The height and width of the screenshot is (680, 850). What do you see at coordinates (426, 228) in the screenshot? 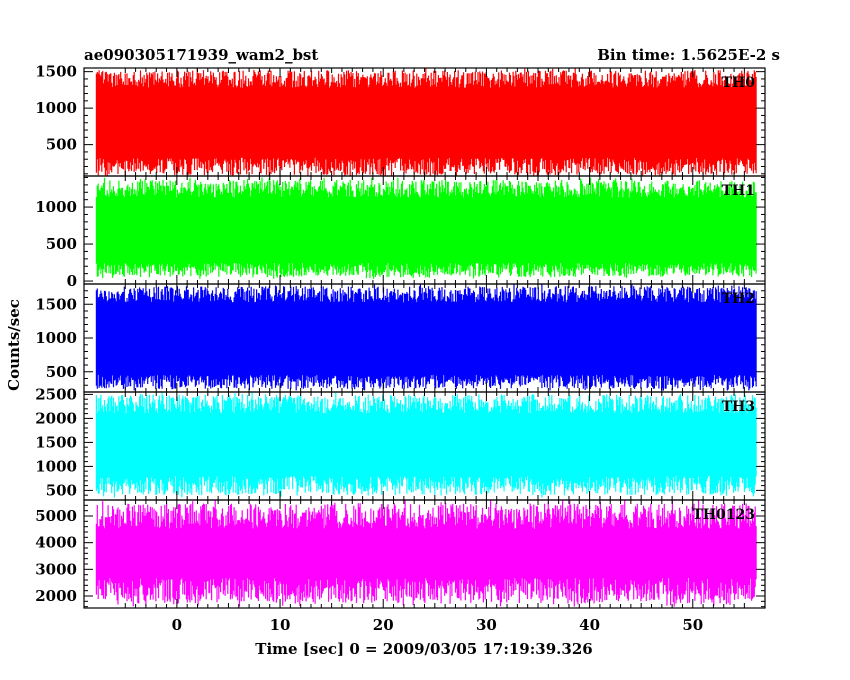
I see `series-th1-curve` at bounding box center [426, 228].